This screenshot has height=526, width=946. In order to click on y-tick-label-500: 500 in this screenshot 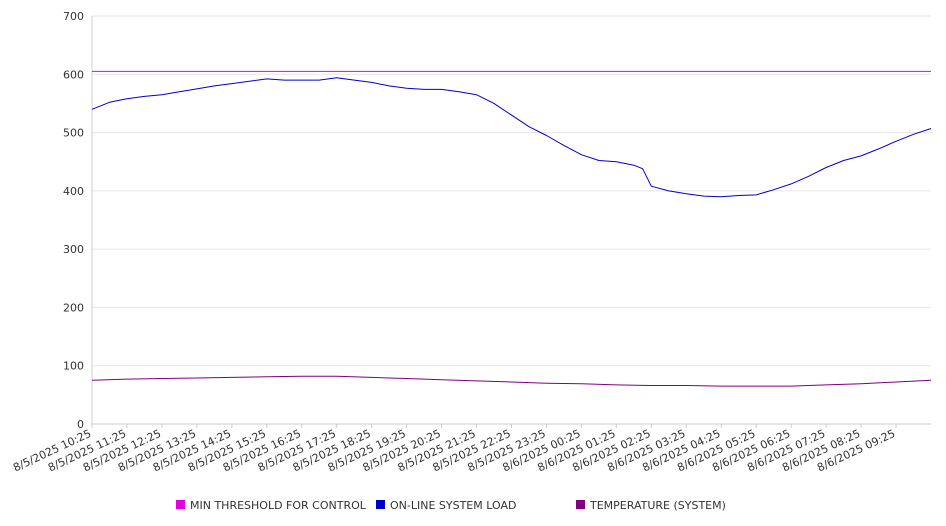, I will do `click(73, 133)`.